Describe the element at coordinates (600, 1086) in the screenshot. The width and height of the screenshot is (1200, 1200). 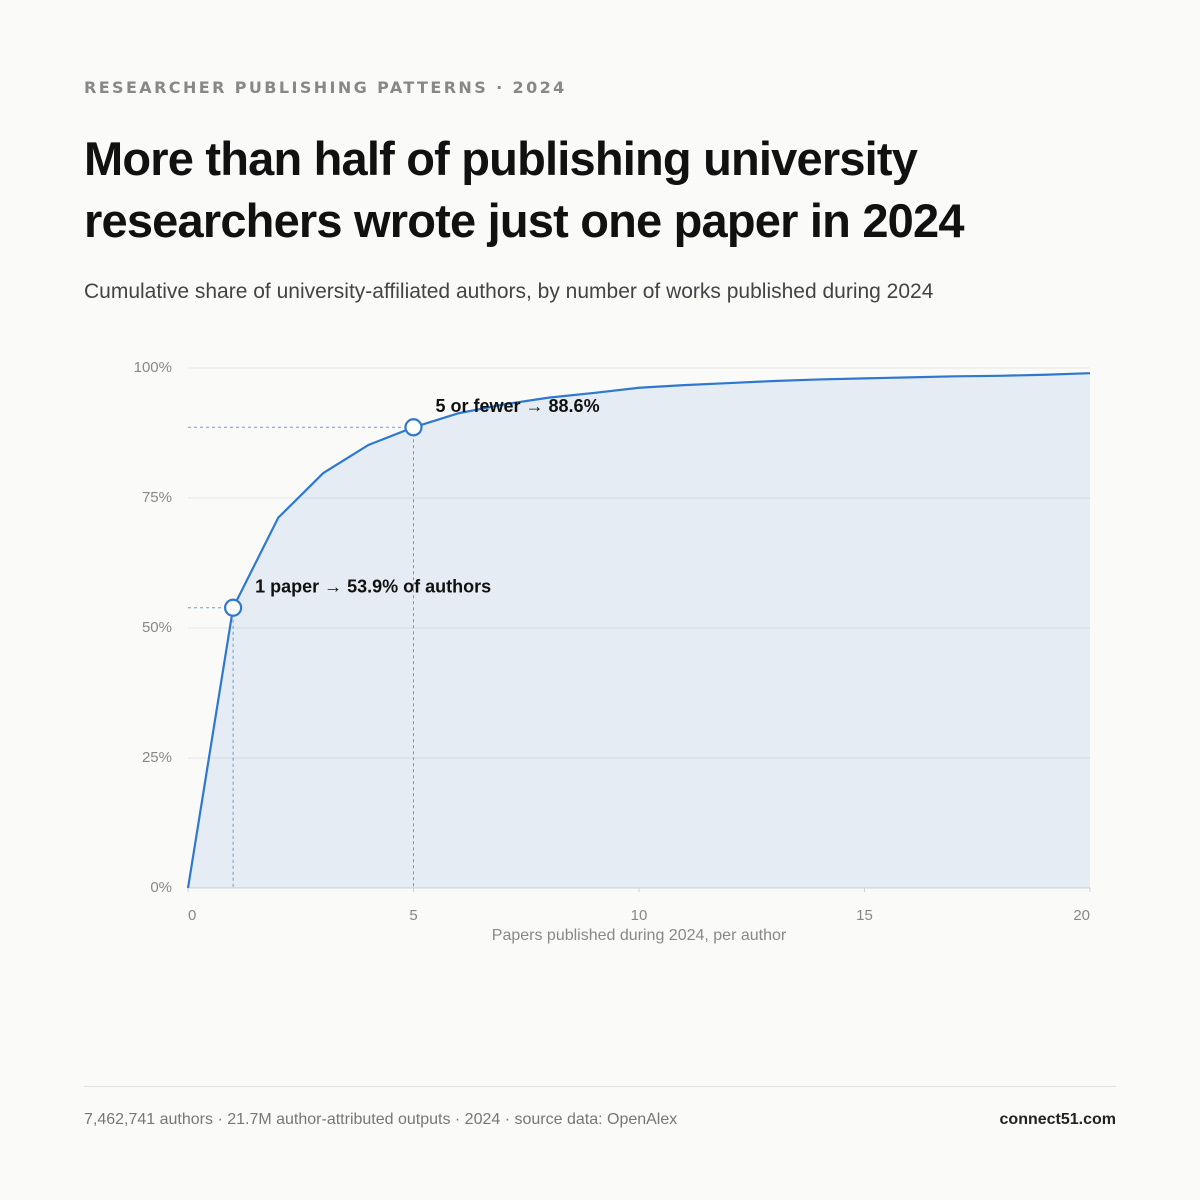
I see `footer-rule` at that location.